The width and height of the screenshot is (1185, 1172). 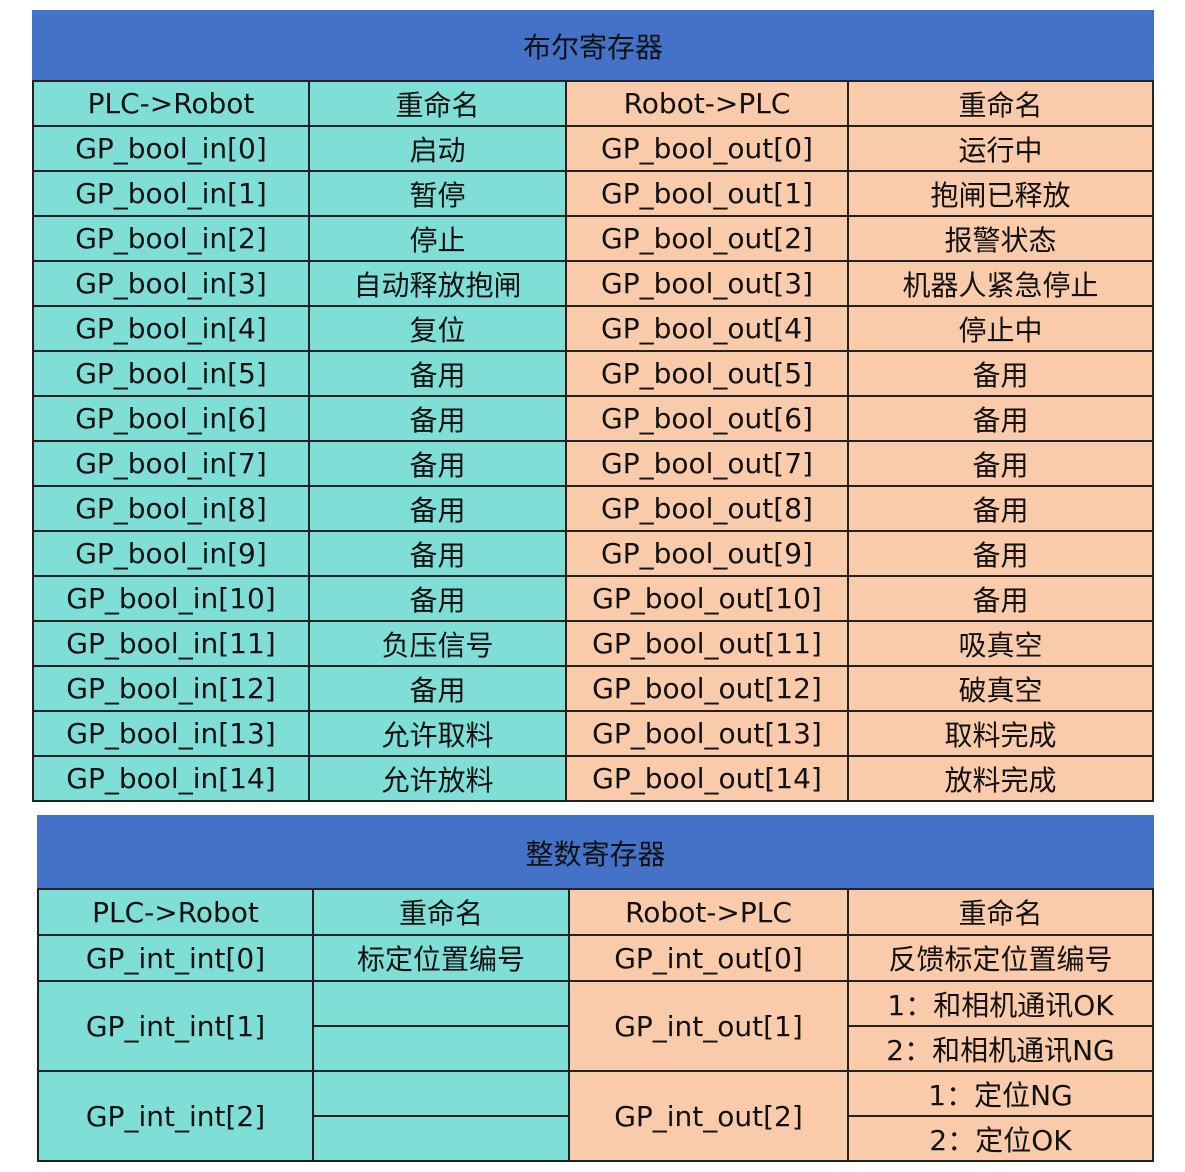 I want to click on table-row: GP_bool_in[5] 备用 GP_bool_out[5] 备用, so click(x=593, y=373).